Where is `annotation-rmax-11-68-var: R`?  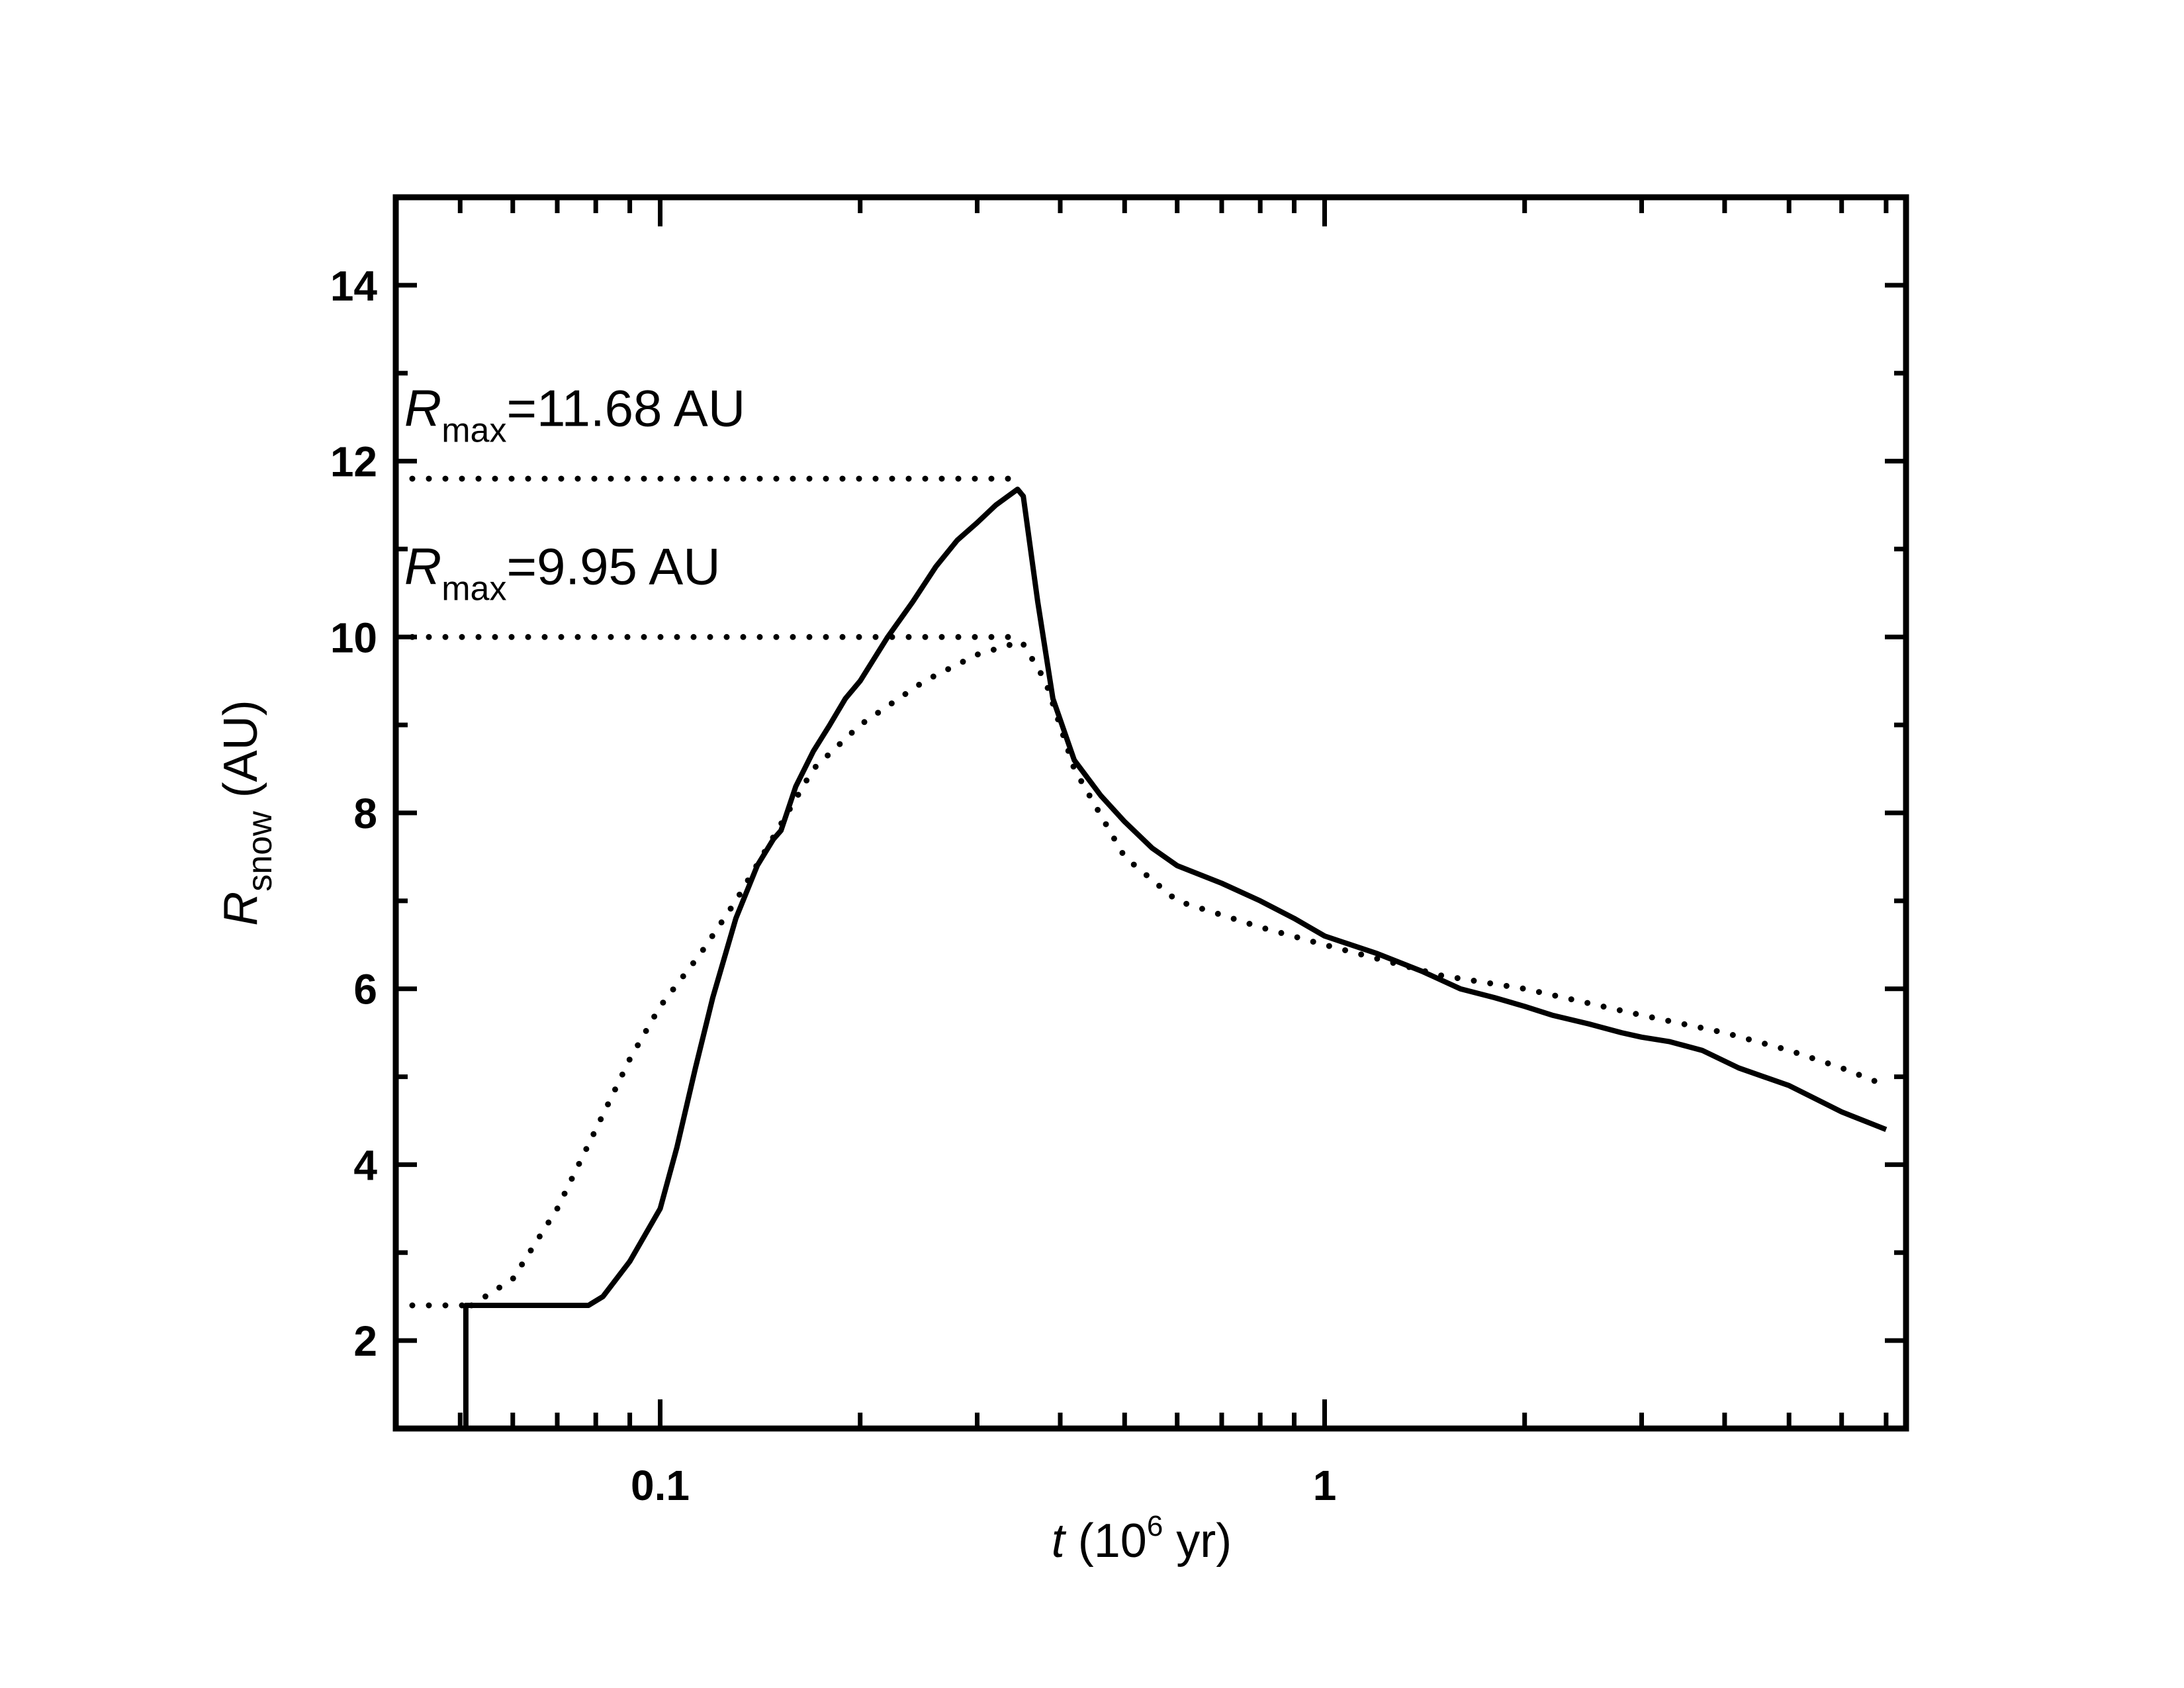 annotation-rmax-11-68-var: R is located at coordinates (422, 408).